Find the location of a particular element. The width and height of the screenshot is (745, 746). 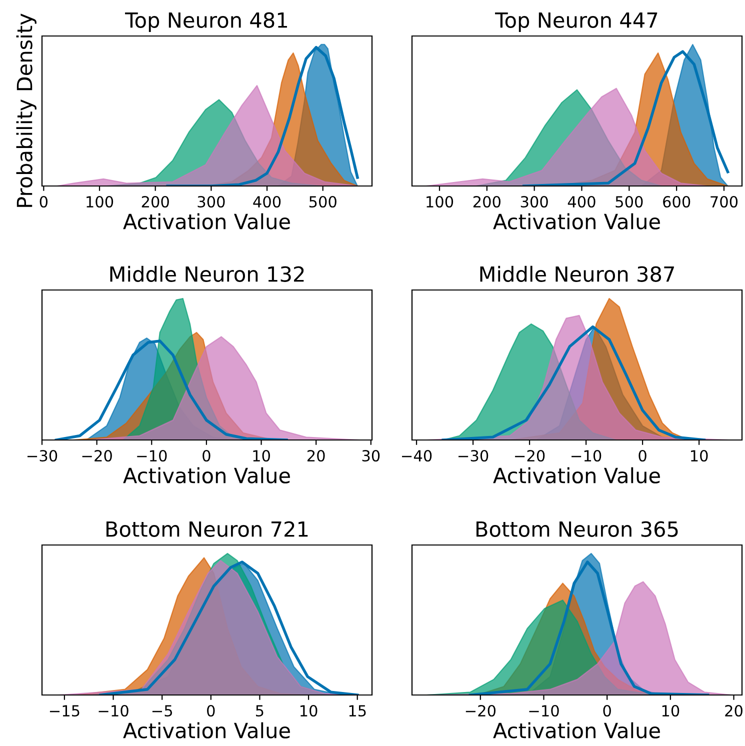

x-tick-label: 600 is located at coordinates (676, 202).